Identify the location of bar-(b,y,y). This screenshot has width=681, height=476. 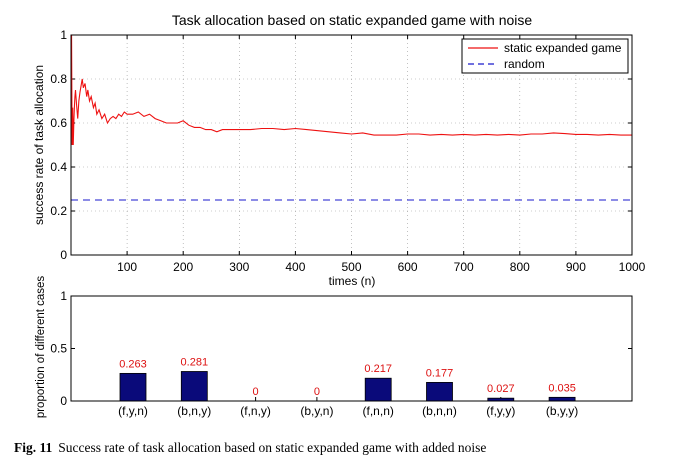
(562, 399).